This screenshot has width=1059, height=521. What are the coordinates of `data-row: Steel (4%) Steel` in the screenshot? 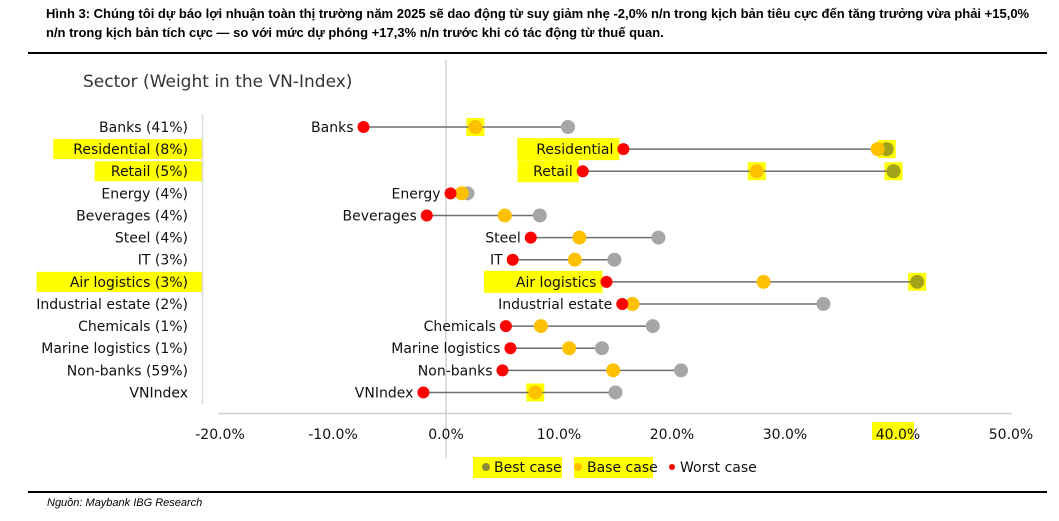 It's located at (390, 238).